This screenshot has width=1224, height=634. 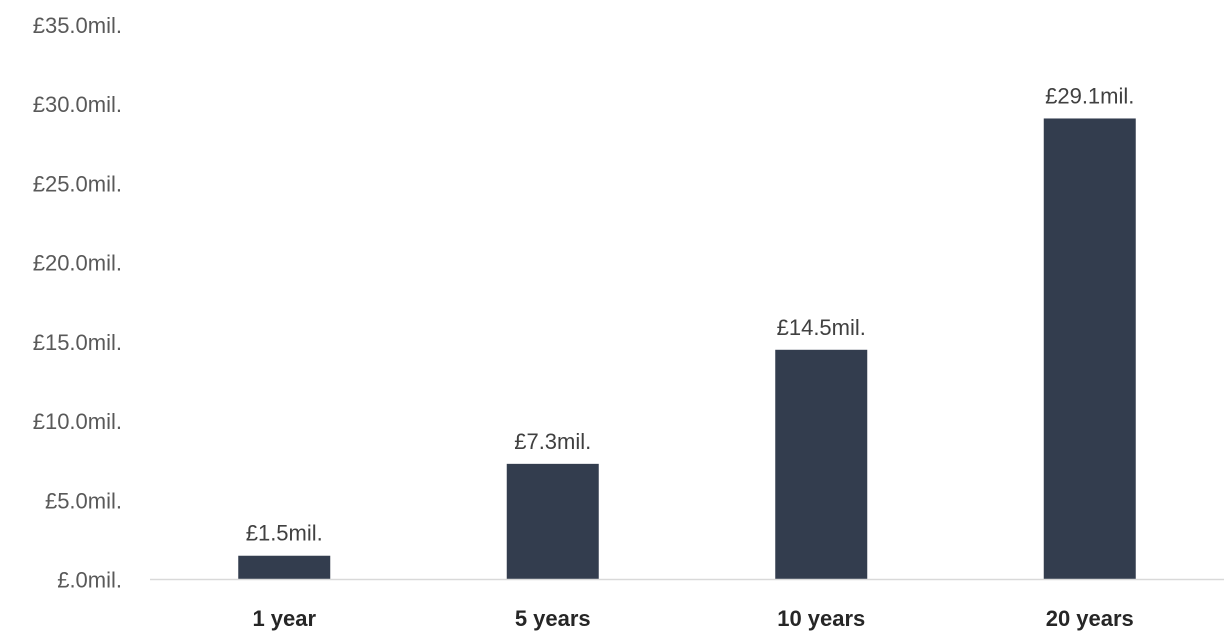 I want to click on y-tick-label: £20.0mil., so click(x=77, y=263).